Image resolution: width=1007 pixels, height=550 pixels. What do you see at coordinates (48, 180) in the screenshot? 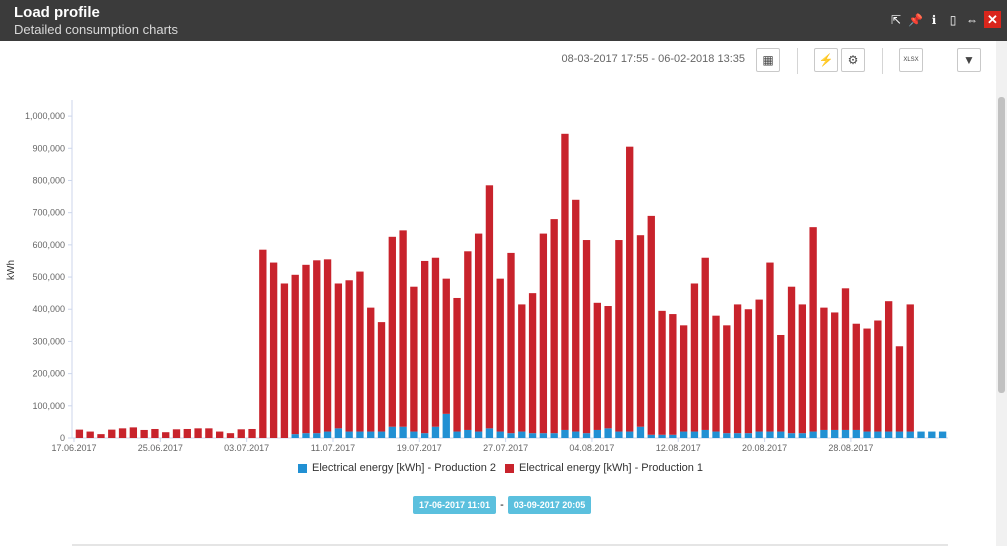
I see `y-tick-label: 800,000` at bounding box center [48, 180].